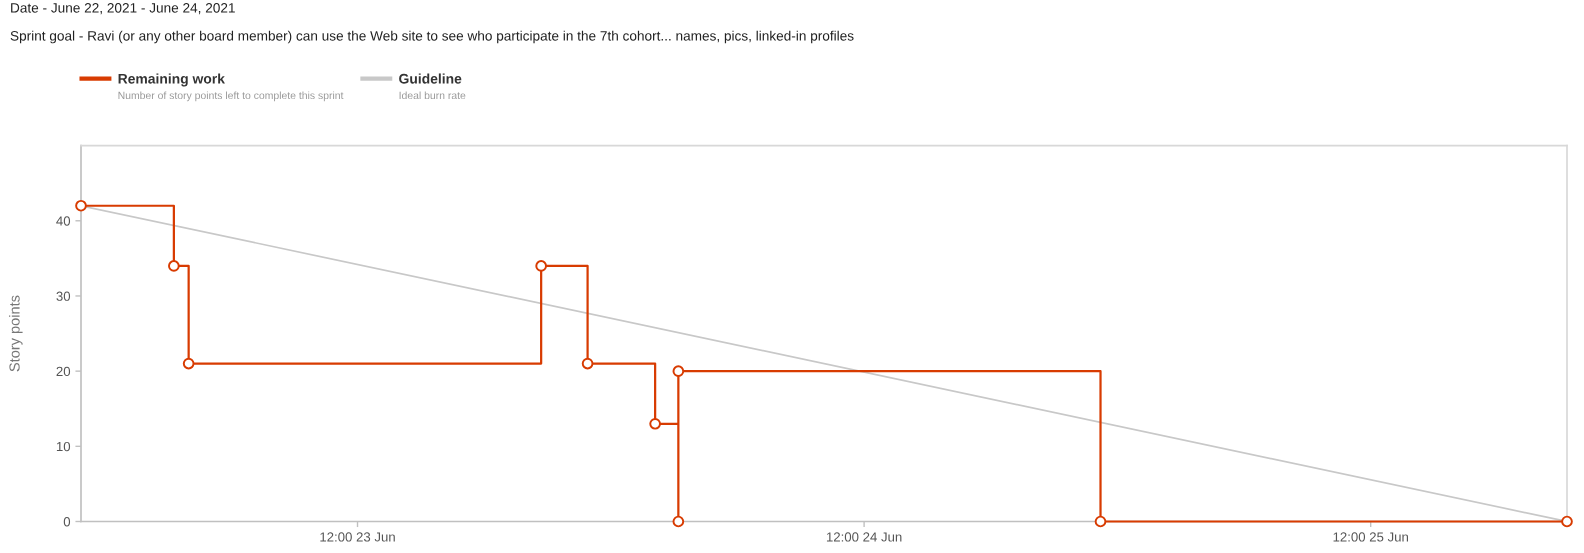 The image size is (1584, 553). I want to click on chart-title: Date - June 22, 2021 - June 24, 2021, so click(123, 9).